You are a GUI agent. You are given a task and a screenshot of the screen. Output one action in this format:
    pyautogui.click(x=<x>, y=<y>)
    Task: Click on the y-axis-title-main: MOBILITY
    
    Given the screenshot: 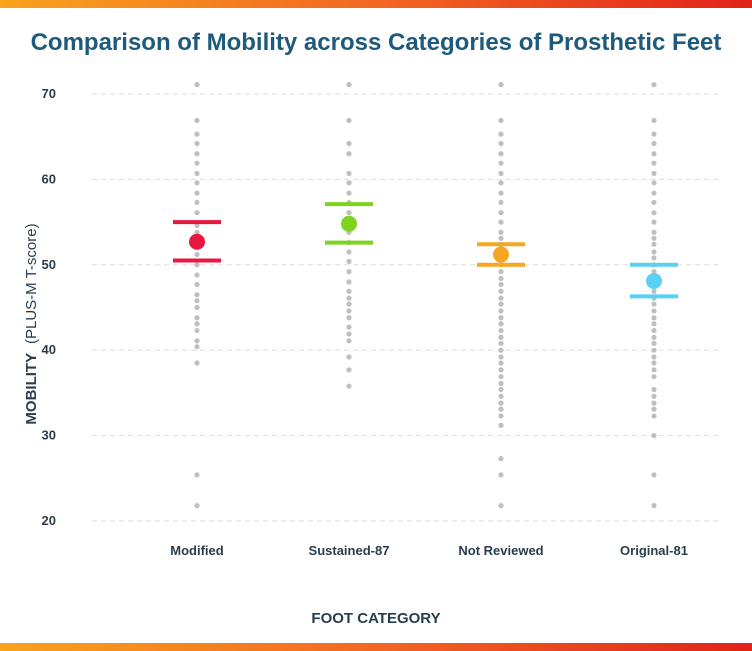 What is the action you would take?
    pyautogui.click(x=31, y=389)
    